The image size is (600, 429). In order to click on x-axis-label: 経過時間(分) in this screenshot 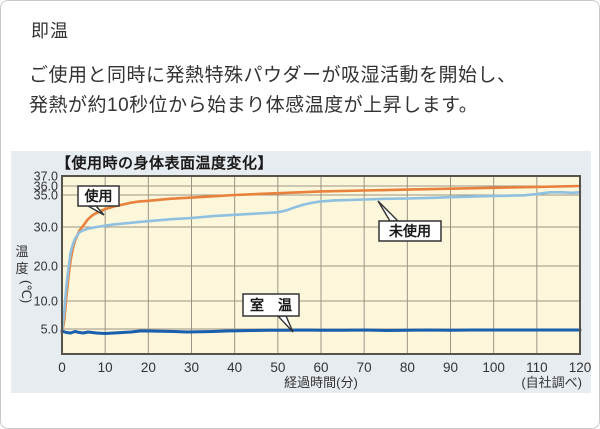, I will do `click(321, 382)`.